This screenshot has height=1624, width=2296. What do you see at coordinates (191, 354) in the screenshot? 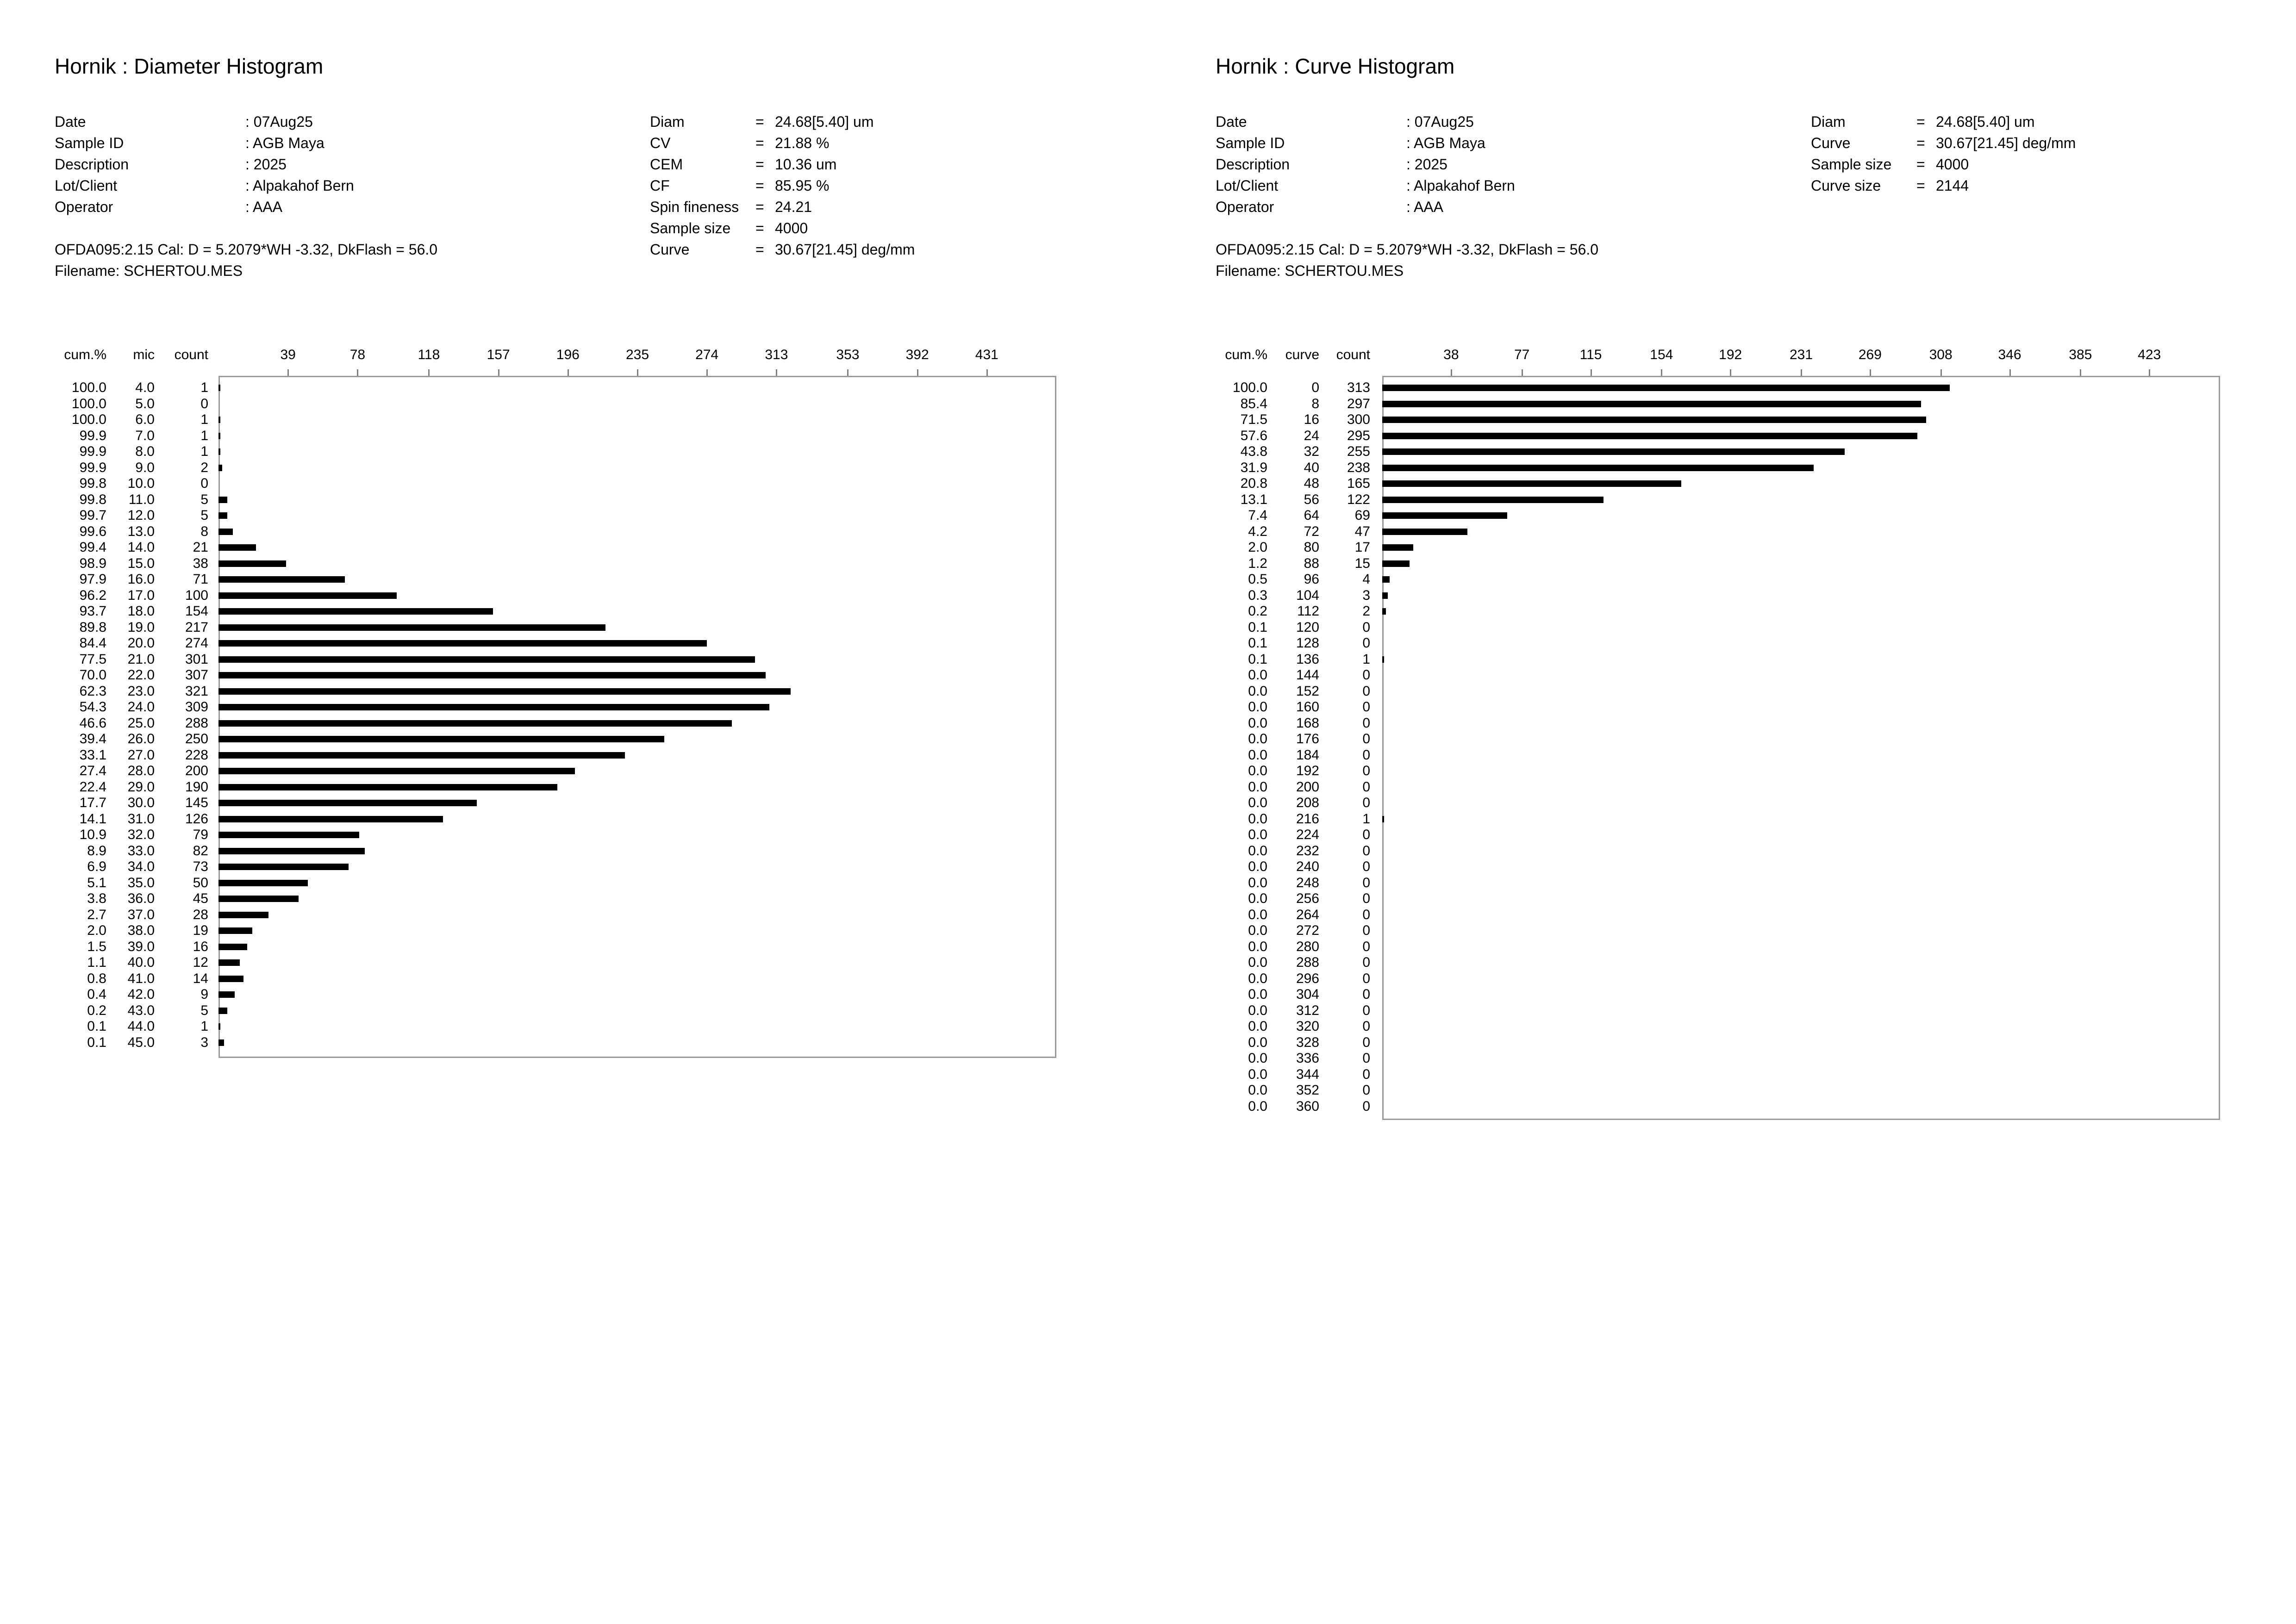
I see `column-header-count: count` at bounding box center [191, 354].